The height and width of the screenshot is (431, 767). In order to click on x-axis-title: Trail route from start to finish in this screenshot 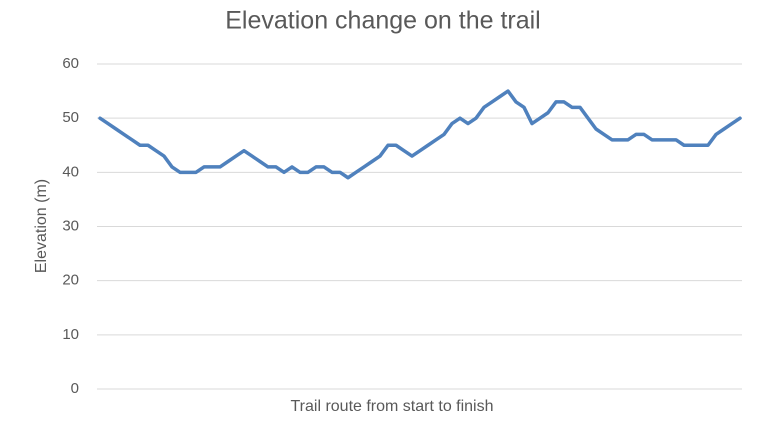, I will do `click(391, 406)`.